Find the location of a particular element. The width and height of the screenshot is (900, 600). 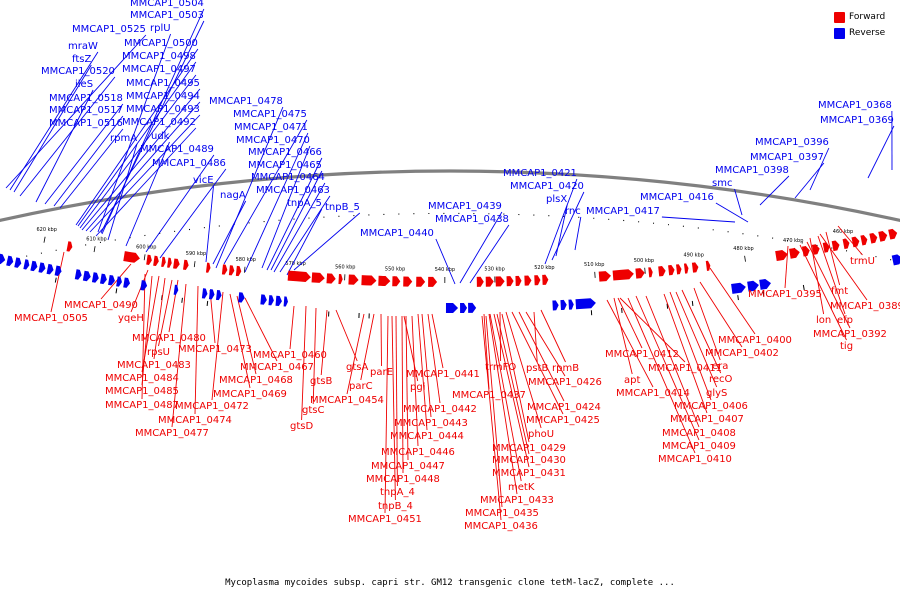

forward-gene-label: MMCAP1_0473 is located at coordinates (215, 349).